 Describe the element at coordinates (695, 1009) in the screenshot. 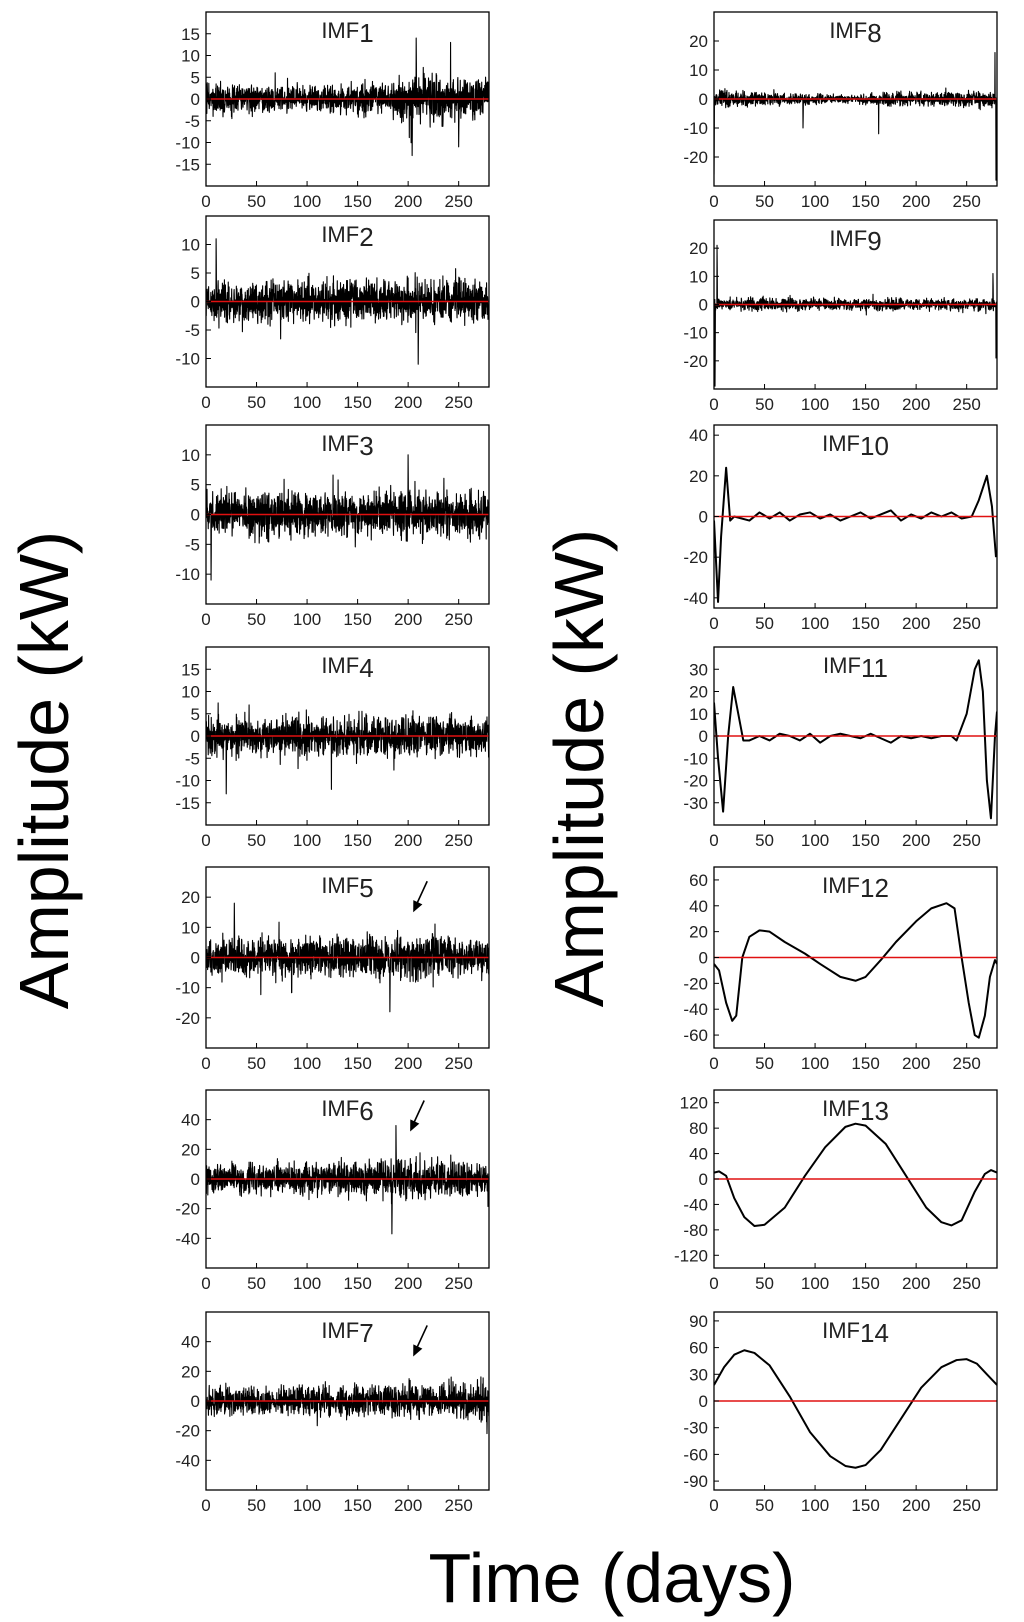

I see `y-tick-label: -40` at that location.